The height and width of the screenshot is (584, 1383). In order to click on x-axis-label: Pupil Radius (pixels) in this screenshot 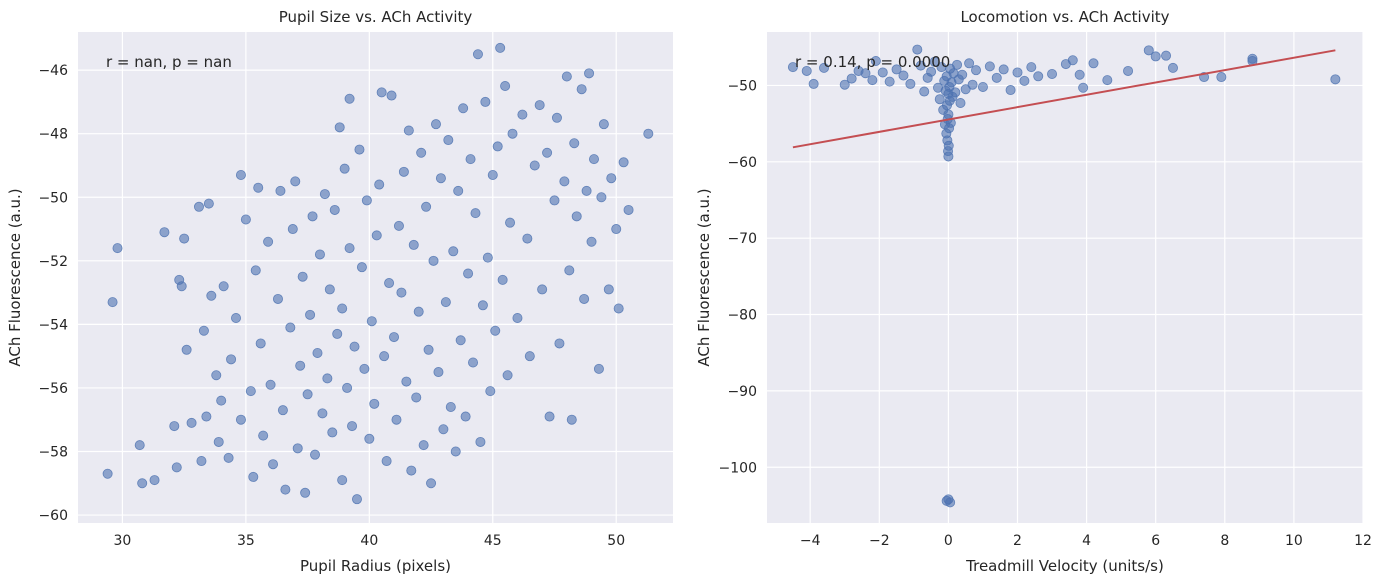, I will do `click(375, 566)`.